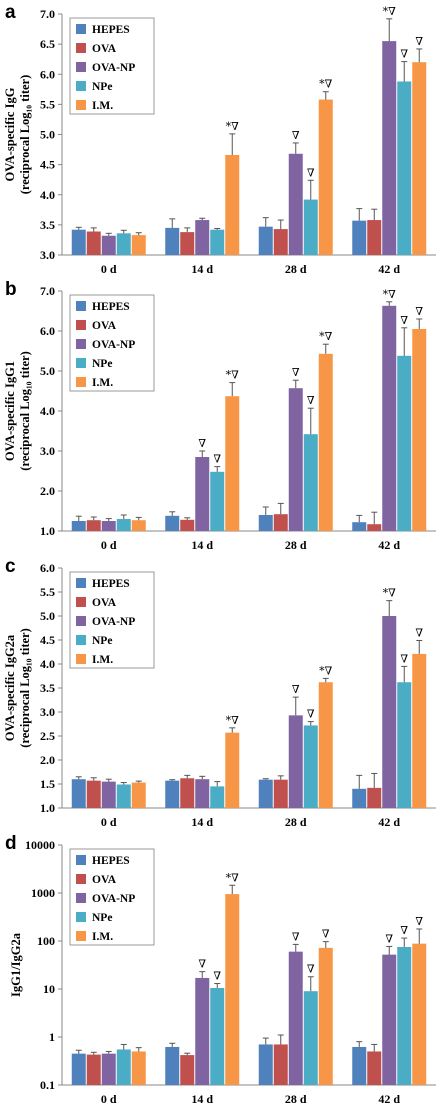 The image size is (442, 1106). I want to click on y-axis-title: (reciprocal Log₁₀ titer), so click(25, 688).